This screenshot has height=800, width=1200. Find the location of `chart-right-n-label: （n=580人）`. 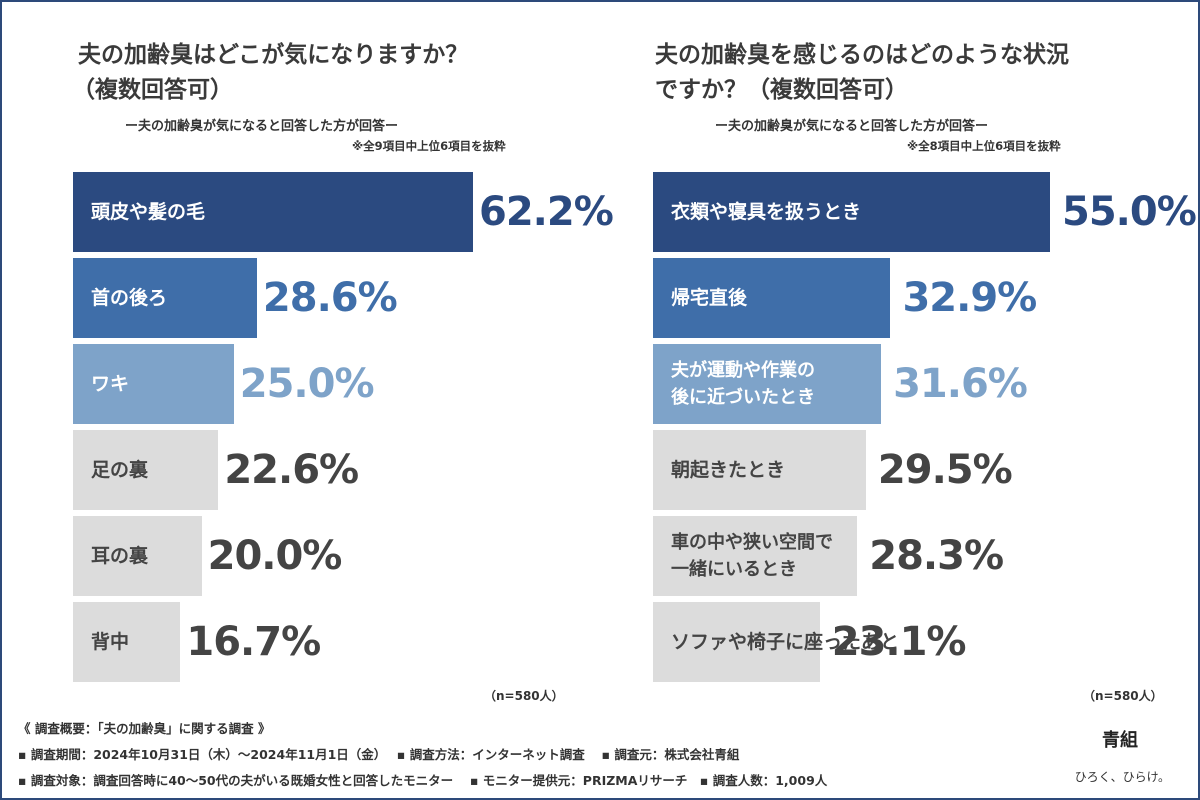

chart-right-n-label: （n=580人） is located at coordinates (1123, 696).